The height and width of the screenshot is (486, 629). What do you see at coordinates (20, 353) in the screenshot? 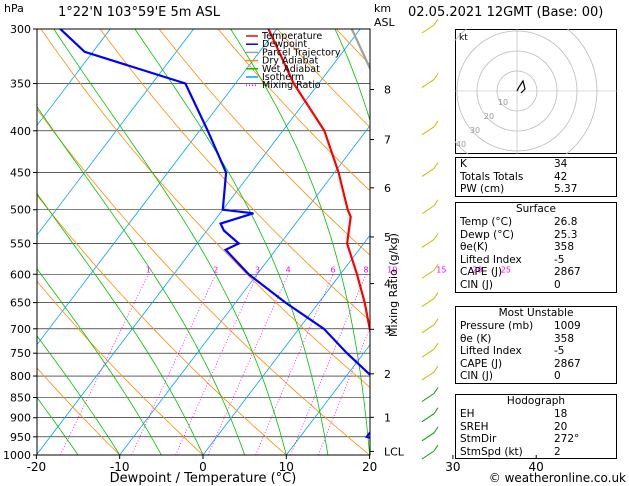
I see `pressure-tick-label: 750` at bounding box center [20, 353].